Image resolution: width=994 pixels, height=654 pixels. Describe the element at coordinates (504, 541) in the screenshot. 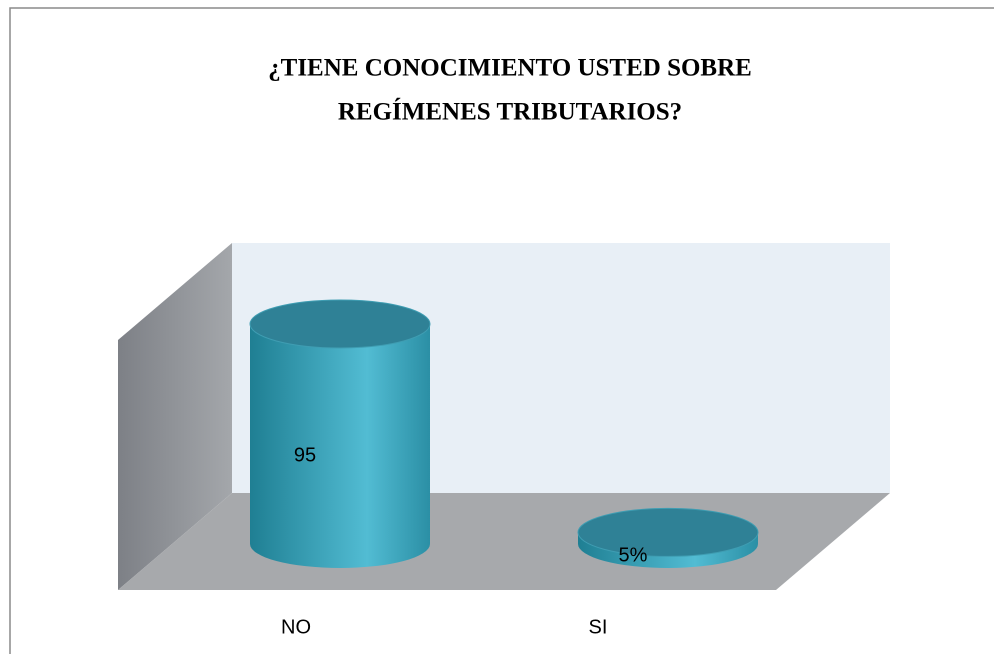

I see `floor` at that location.